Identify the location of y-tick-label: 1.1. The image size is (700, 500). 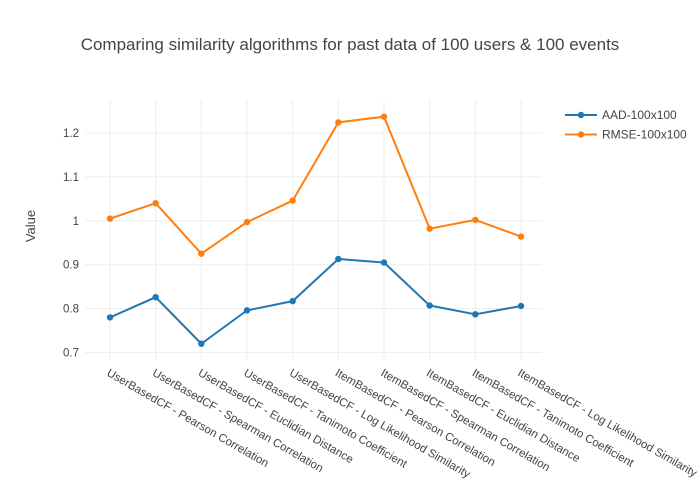
(71, 178).